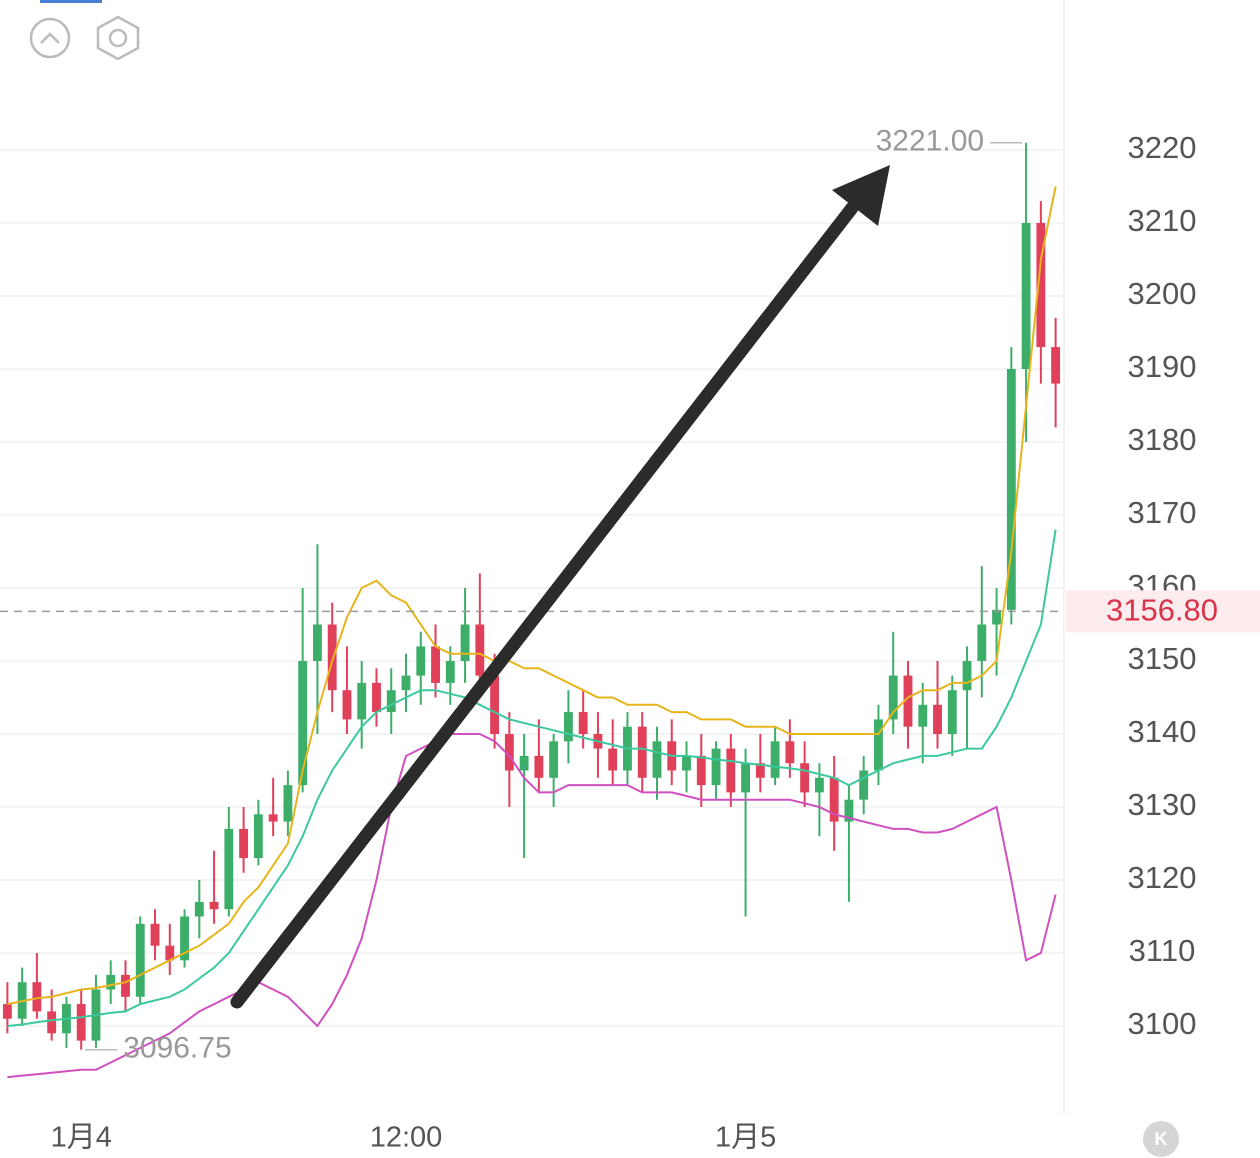 Image resolution: width=1260 pixels, height=1158 pixels. Describe the element at coordinates (930, 141) in the screenshot. I see `high-marker-label: 3221.00` at that location.